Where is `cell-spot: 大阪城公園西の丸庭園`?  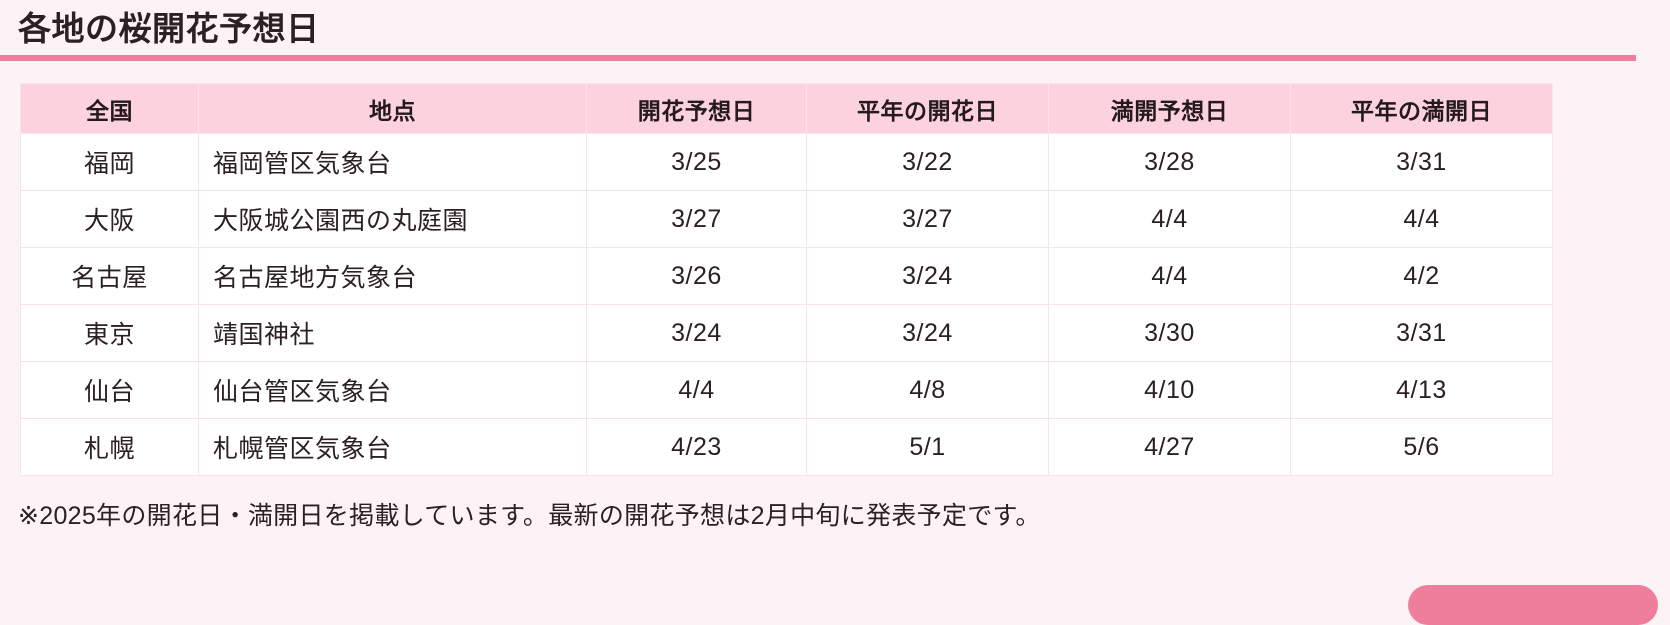 cell-spot: 大阪城公園西の丸庭園 is located at coordinates (392, 219).